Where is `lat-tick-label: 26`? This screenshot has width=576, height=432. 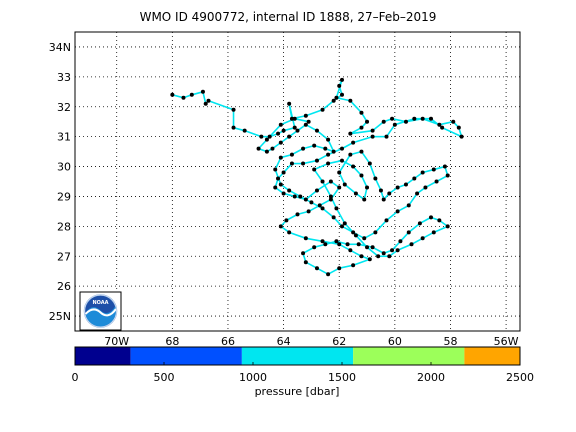 lat-tick-label: 26 is located at coordinates (64, 286).